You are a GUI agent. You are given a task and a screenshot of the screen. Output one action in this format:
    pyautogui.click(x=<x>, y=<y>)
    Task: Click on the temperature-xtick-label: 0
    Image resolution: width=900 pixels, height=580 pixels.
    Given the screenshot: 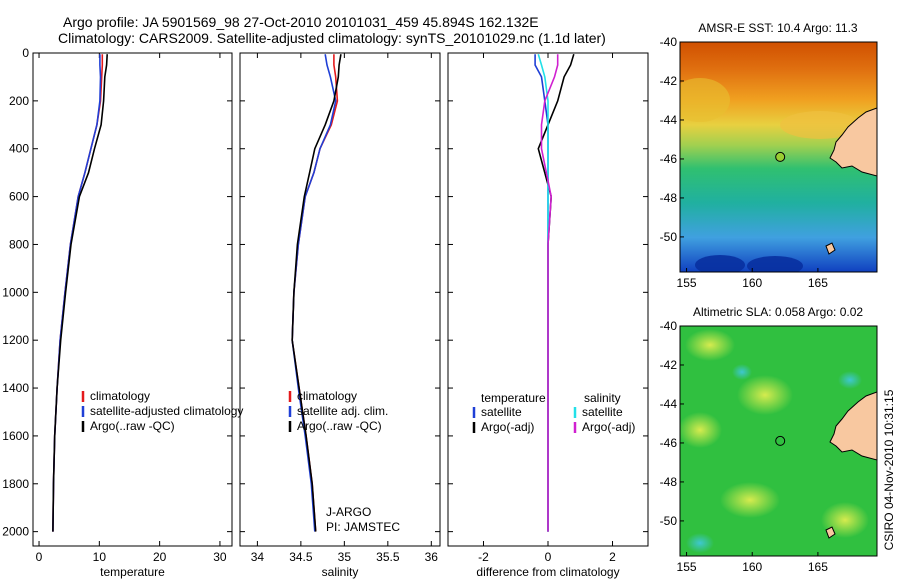 What is the action you would take?
    pyautogui.click(x=39, y=557)
    